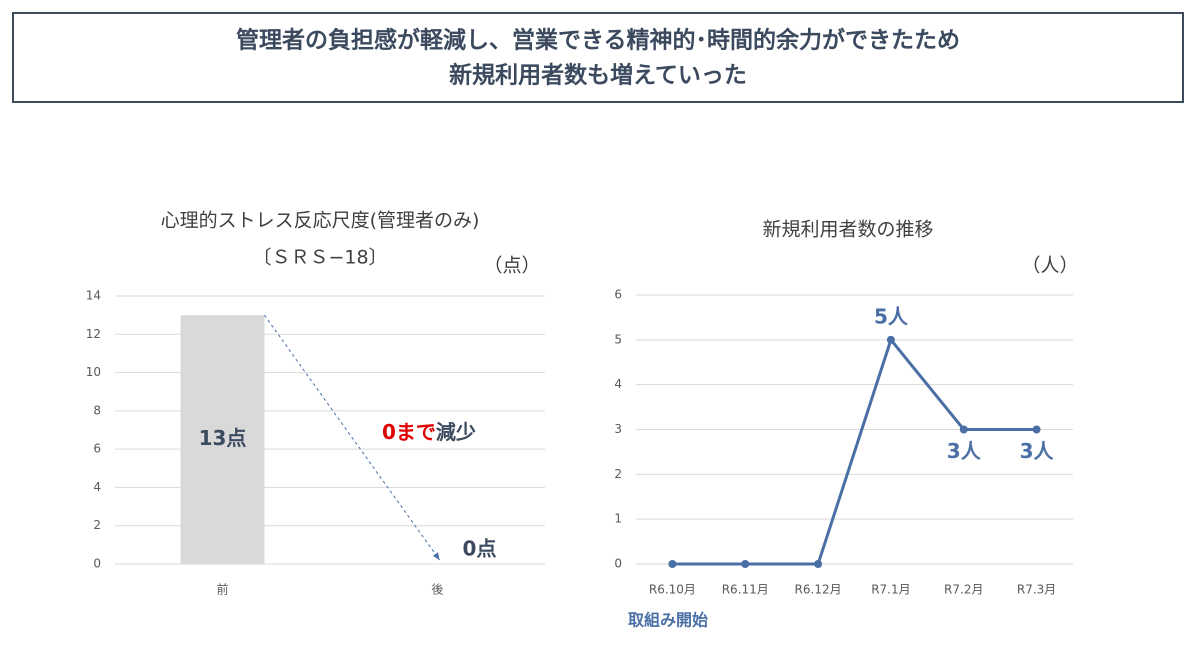 The image size is (1200, 651). Describe the element at coordinates (818, 590) in the screenshot. I see `x-tick-label: R6.12月` at that location.